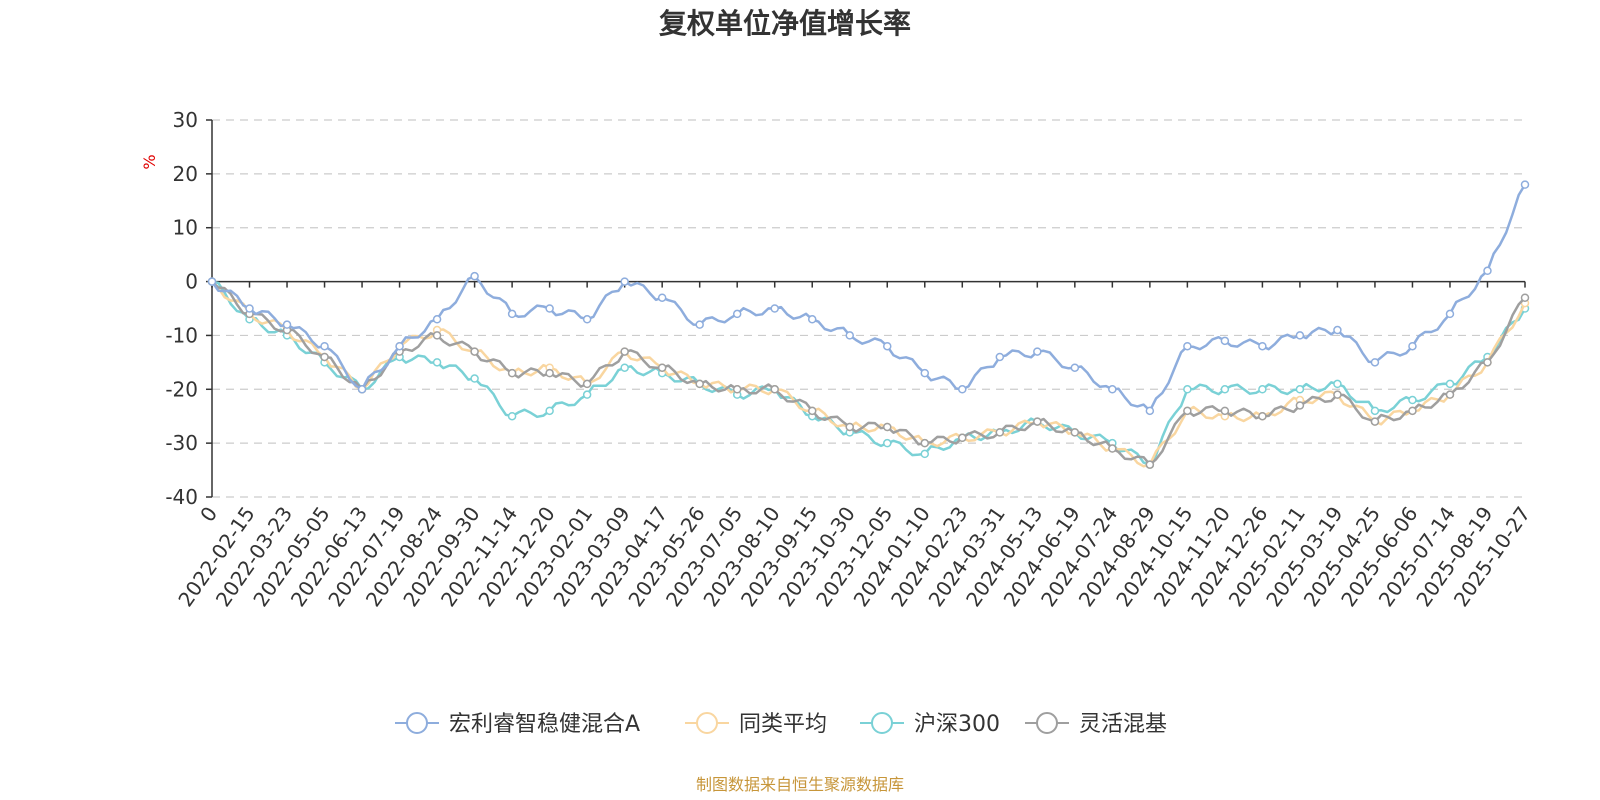 The image size is (1600, 800). I want to click on legend-label: 灵活混基, so click(1123, 724).